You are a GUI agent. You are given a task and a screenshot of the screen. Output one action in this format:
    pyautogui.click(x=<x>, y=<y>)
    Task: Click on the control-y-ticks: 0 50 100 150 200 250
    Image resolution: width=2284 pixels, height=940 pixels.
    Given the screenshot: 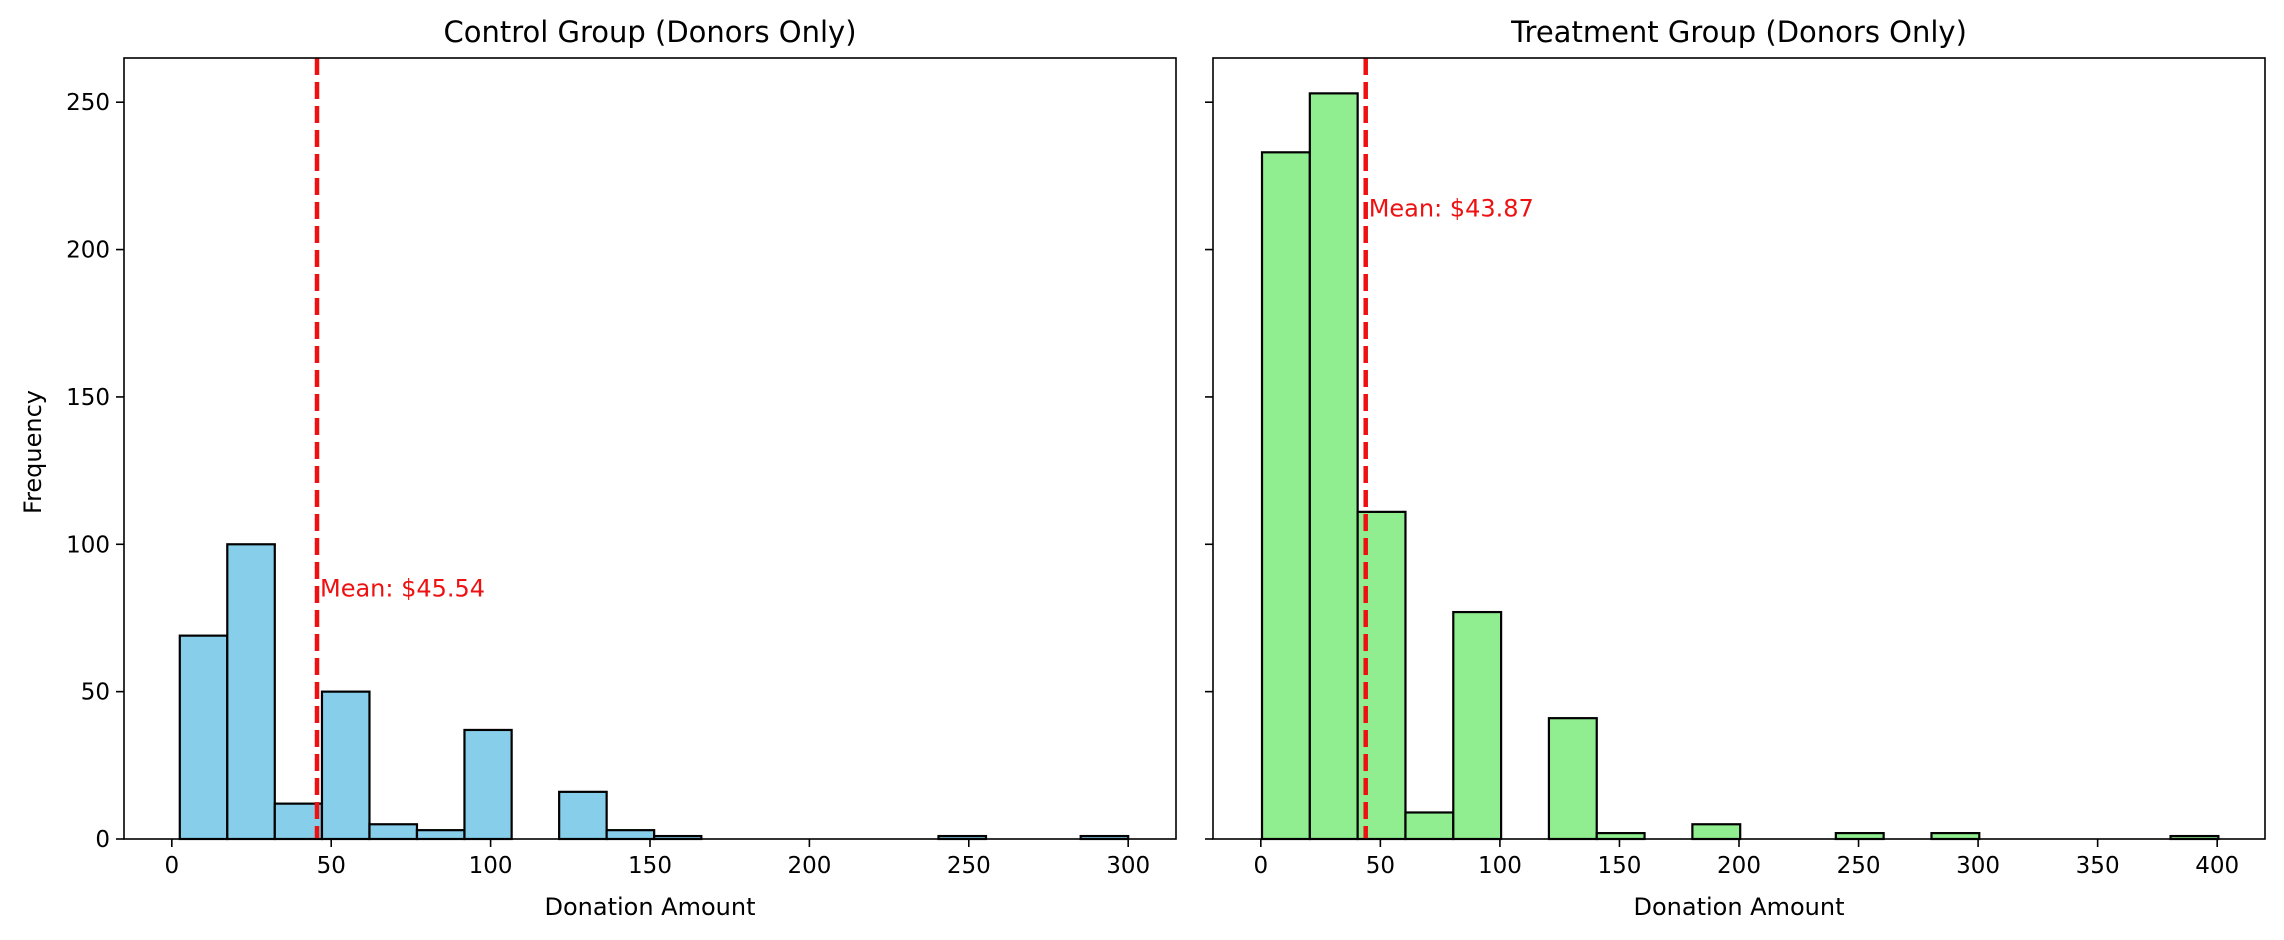 What is the action you would take?
    pyautogui.click(x=95, y=471)
    